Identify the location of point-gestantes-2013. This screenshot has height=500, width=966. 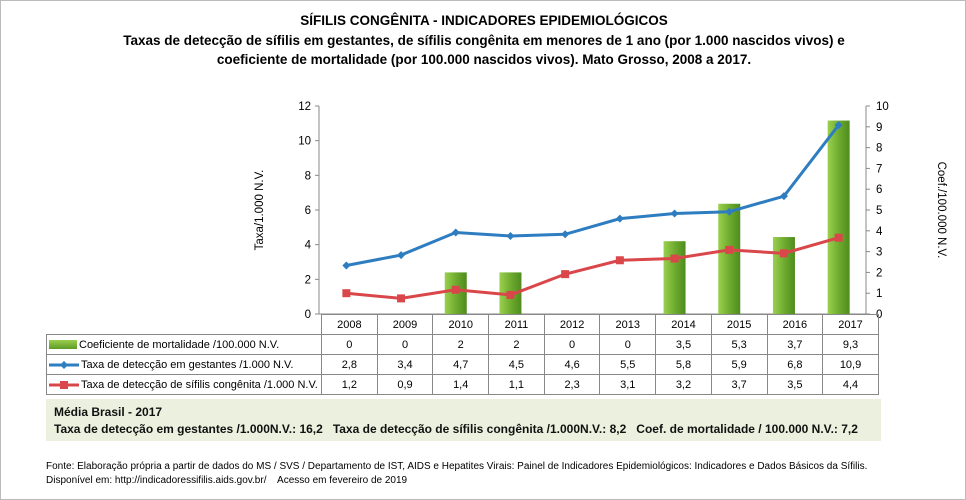
(619, 218).